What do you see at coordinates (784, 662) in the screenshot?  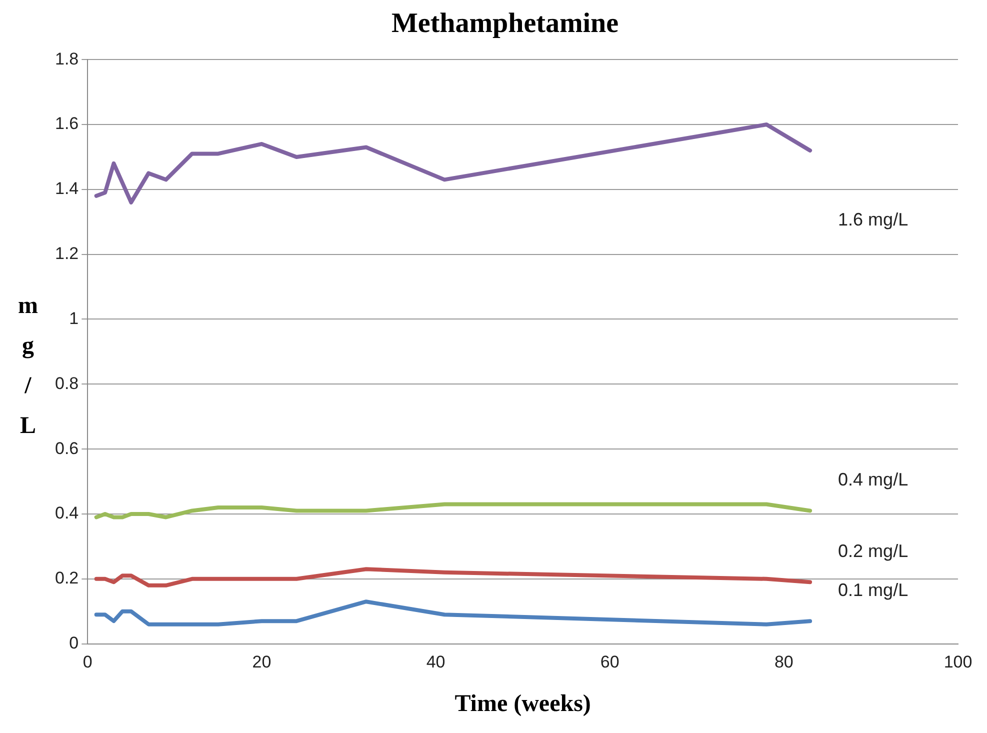 I see `x-tick-label: 80` at bounding box center [784, 662].